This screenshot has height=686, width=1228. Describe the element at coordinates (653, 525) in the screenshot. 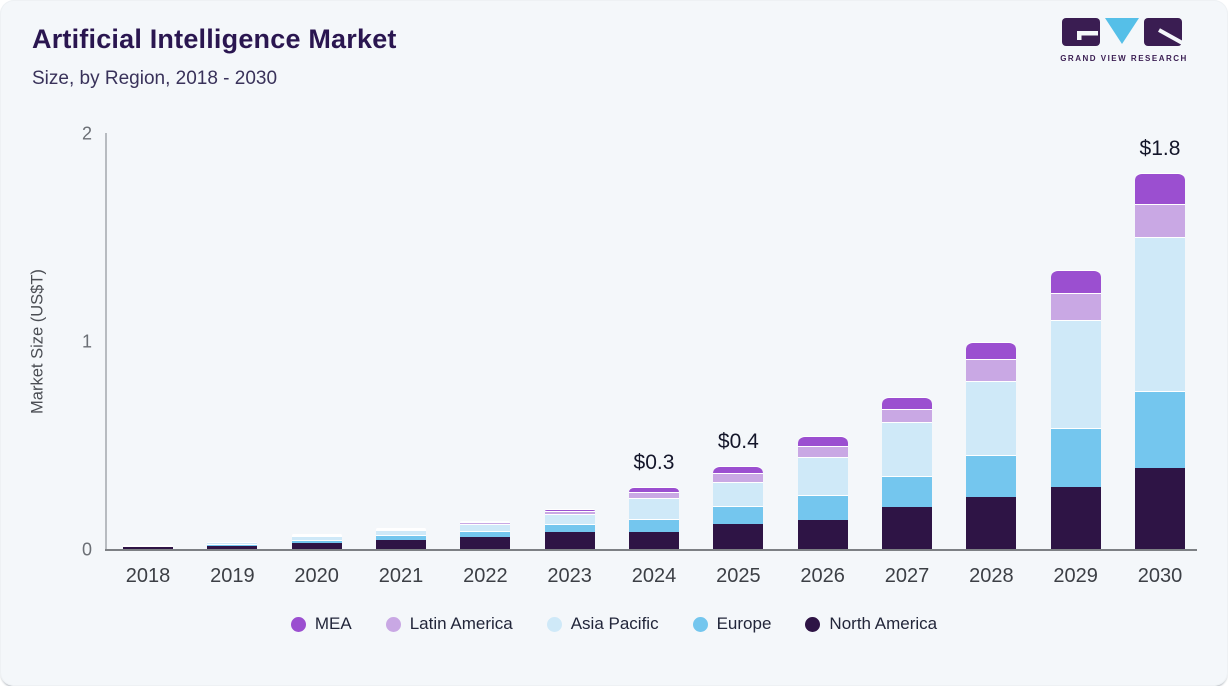

I see `bar-segment-2024-europe` at that location.